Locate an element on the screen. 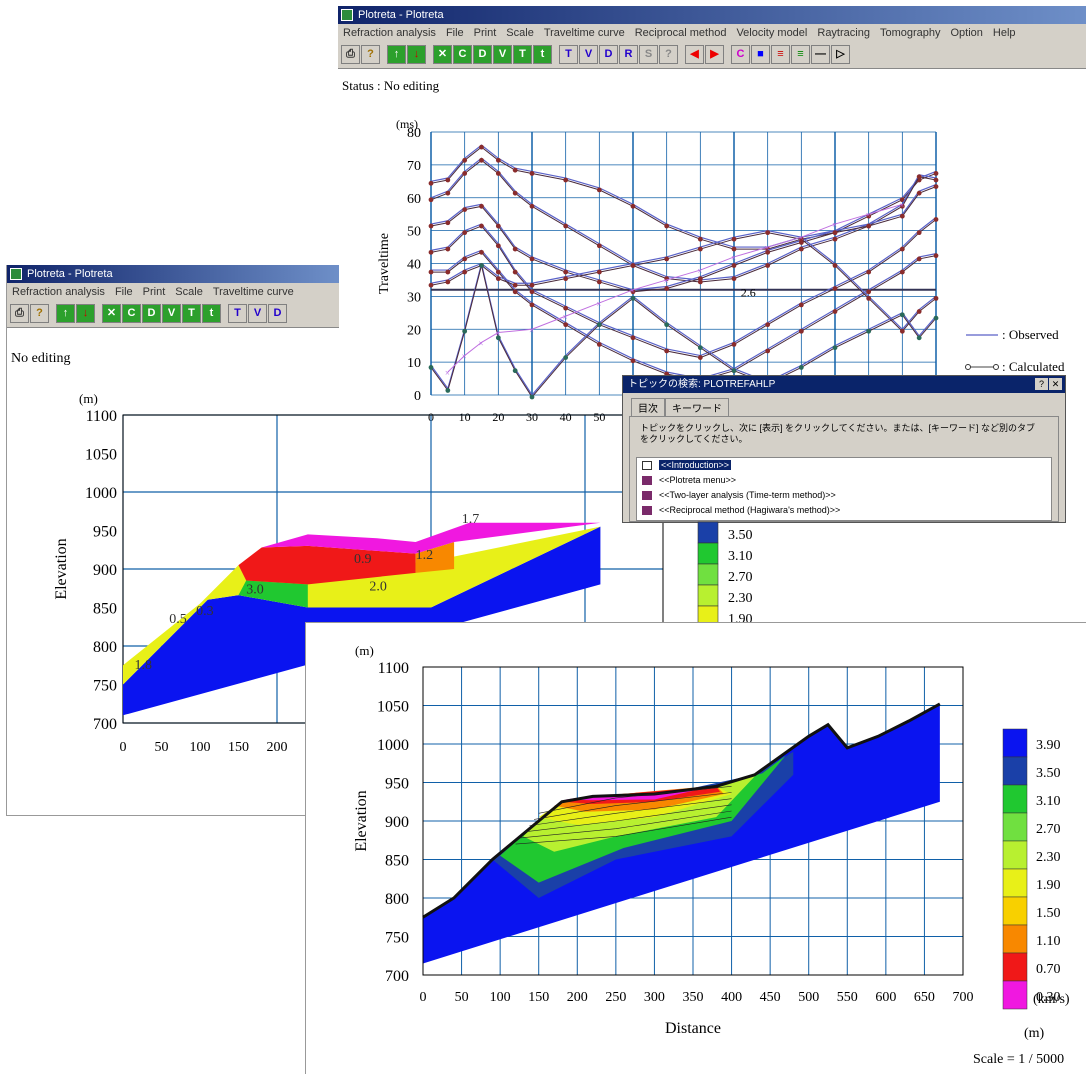 The image size is (1086, 1074). topic-item: <<Introduction>> is located at coordinates (844, 465).